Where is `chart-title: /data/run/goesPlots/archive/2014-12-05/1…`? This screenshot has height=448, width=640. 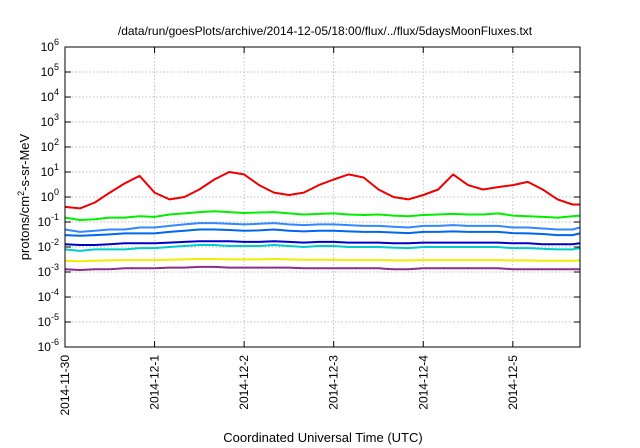
chart-title: /data/run/goesPlots/archive/2014-12-05/1… is located at coordinates (325, 31).